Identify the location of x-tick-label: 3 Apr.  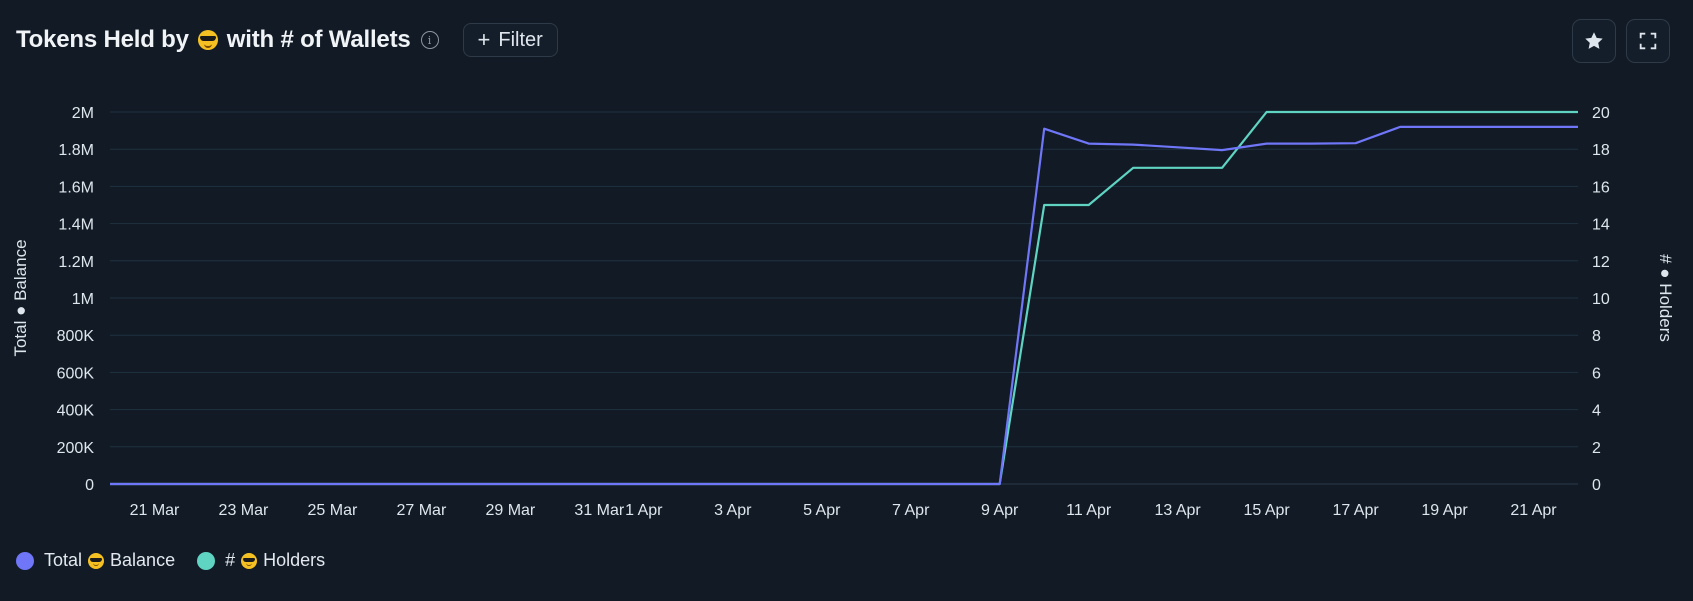
(733, 510).